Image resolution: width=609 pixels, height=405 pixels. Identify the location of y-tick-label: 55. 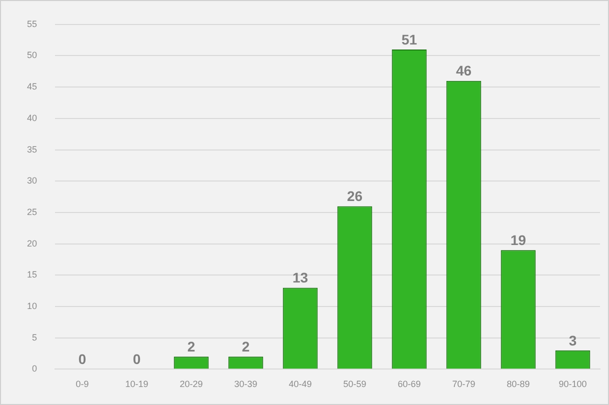
(32, 23).